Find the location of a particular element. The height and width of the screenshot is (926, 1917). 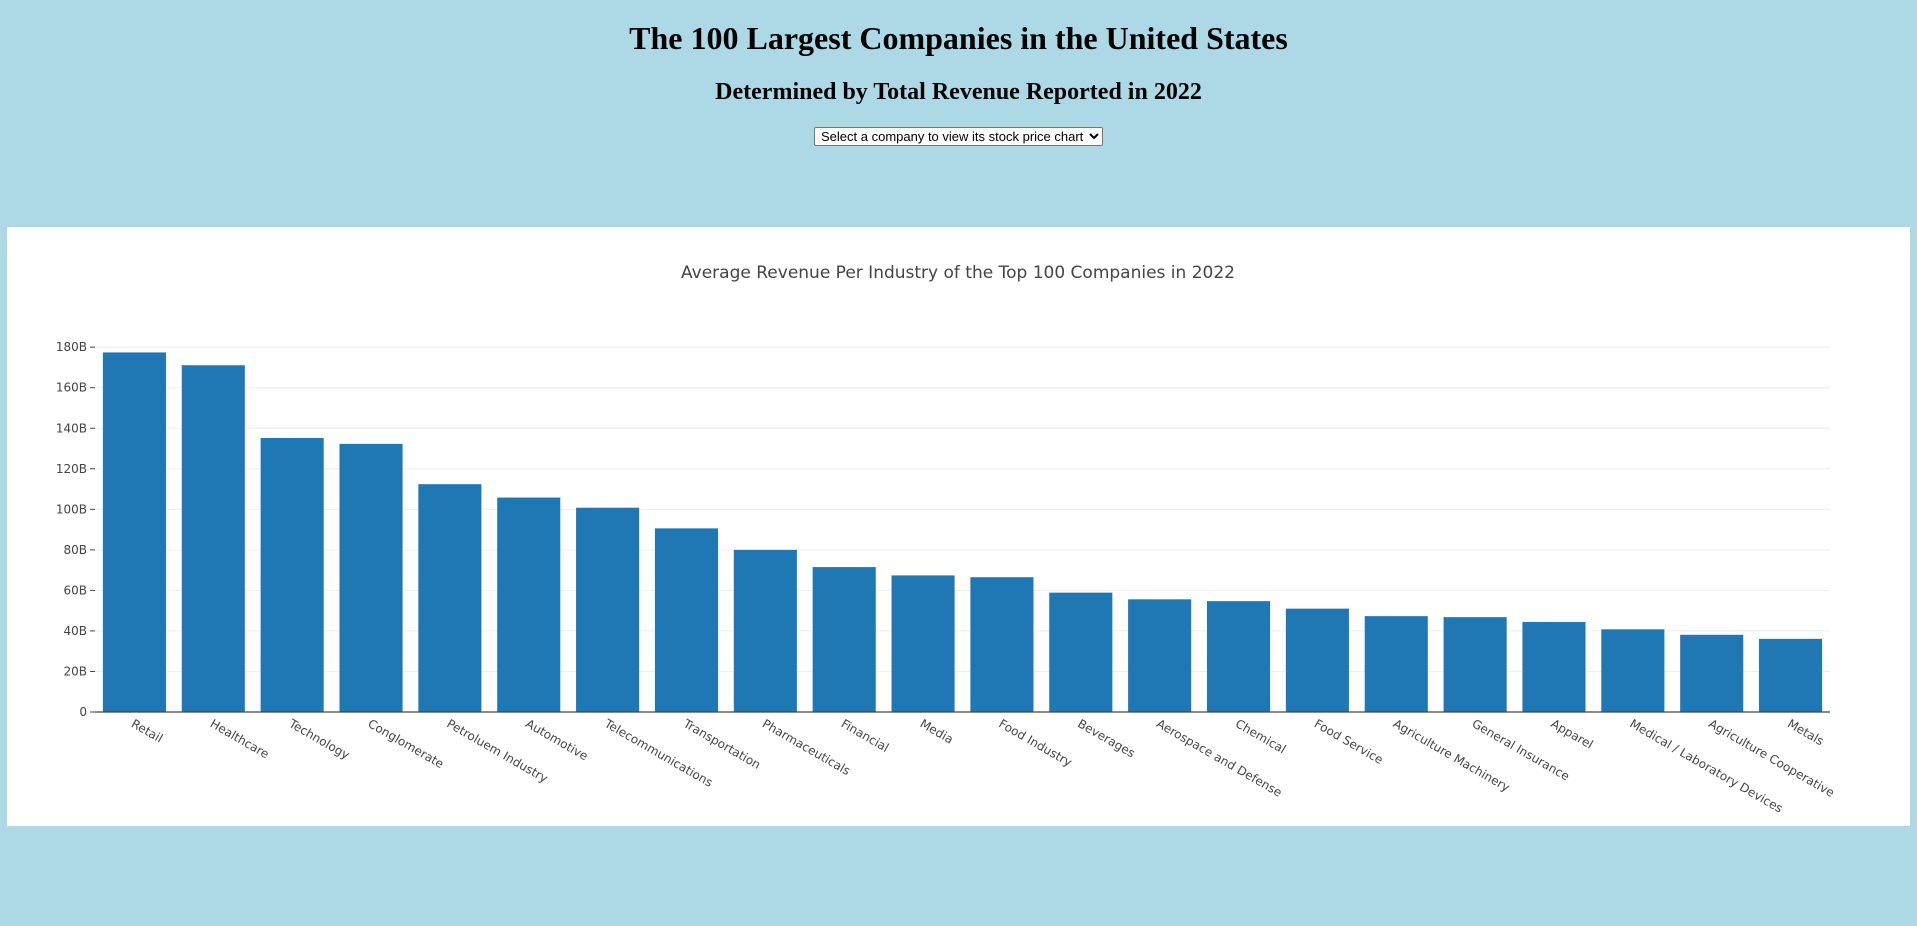

y-tick-label: 20B is located at coordinates (75, 671).